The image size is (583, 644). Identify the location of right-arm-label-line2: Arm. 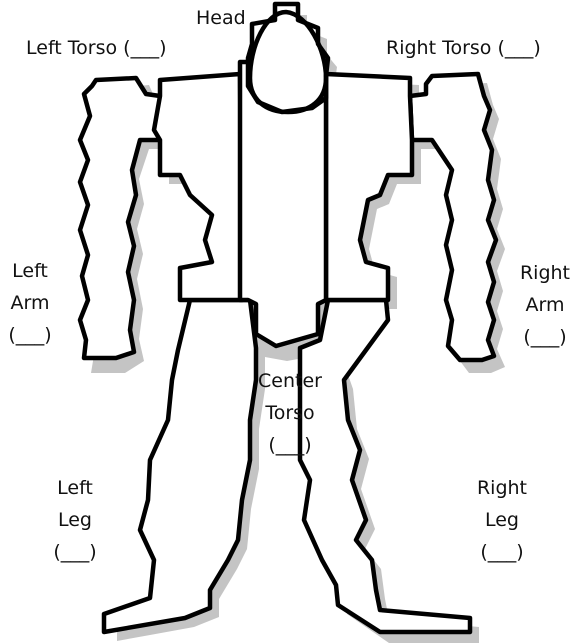
(545, 305).